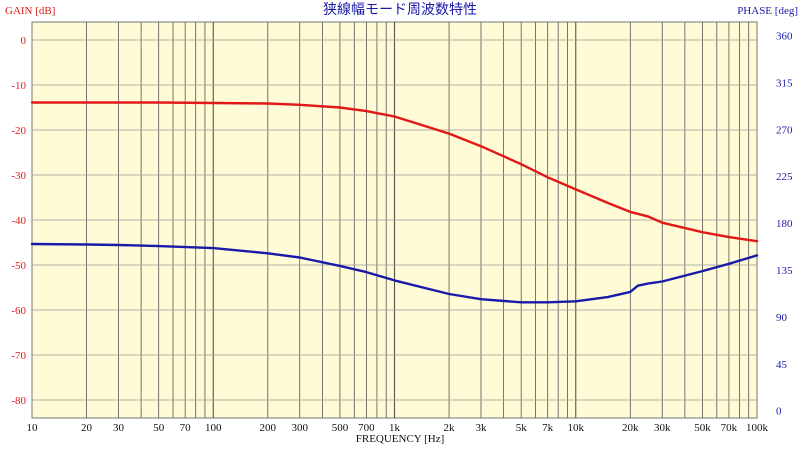  What do you see at coordinates (340, 428) in the screenshot?
I see `x-tick-label: 500` at bounding box center [340, 428].